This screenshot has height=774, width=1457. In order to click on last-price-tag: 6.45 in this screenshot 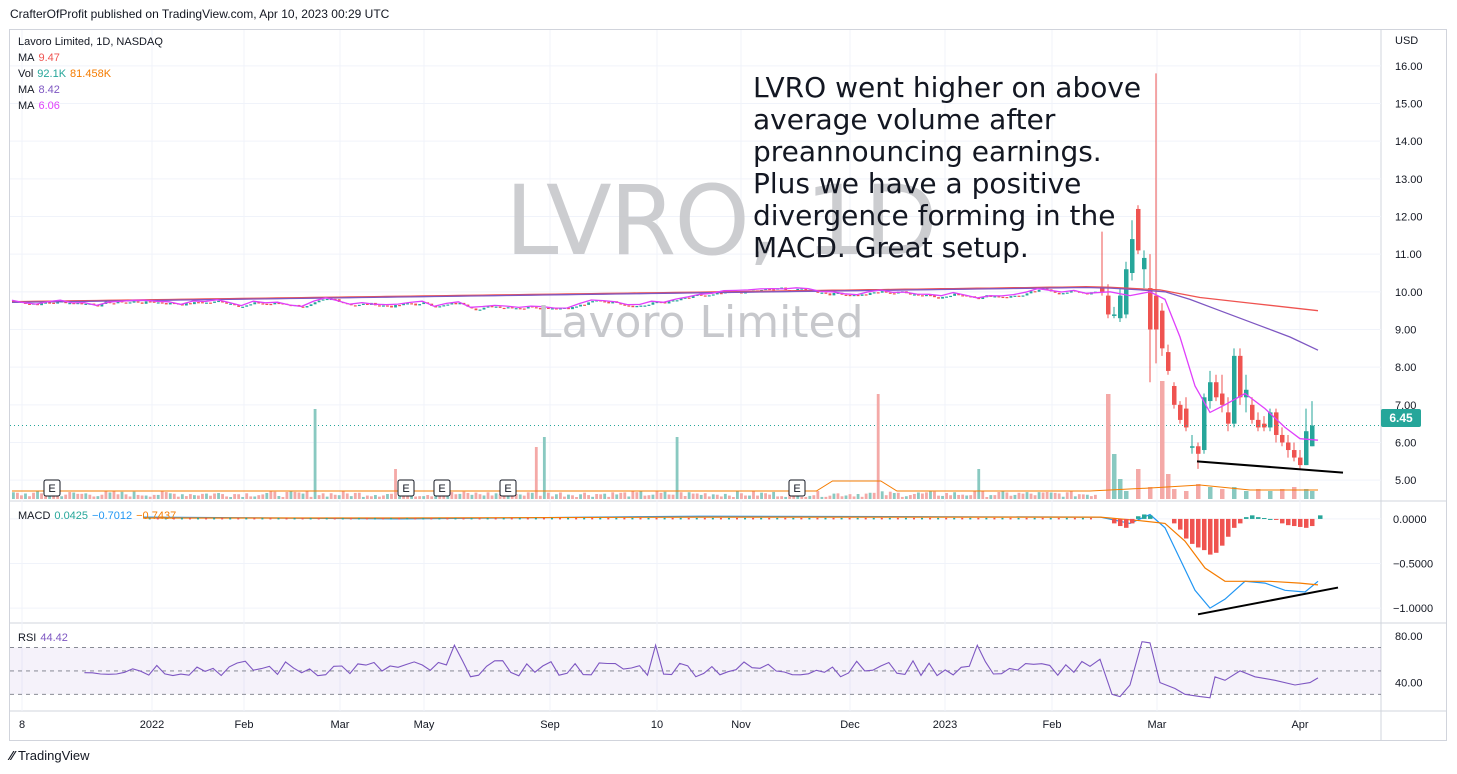, I will do `click(1401, 418)`.